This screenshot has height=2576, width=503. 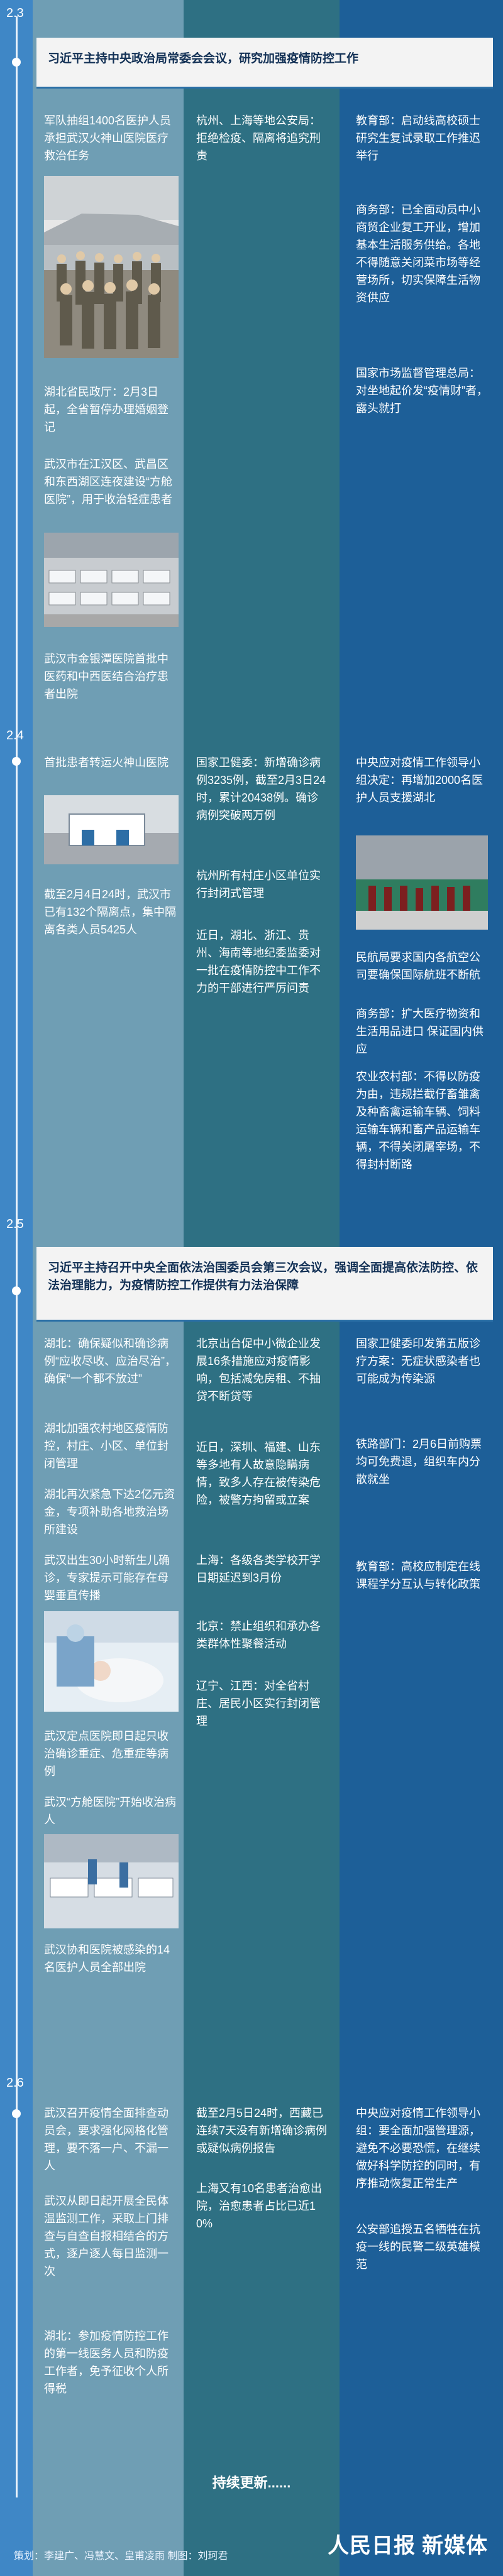 What do you see at coordinates (108, 482) in the screenshot?
I see `news-item: 武汉市在江汉区、武昌区和东西湖区连夜建设“方舱医院”，用于收治轻症患者` at bounding box center [108, 482].